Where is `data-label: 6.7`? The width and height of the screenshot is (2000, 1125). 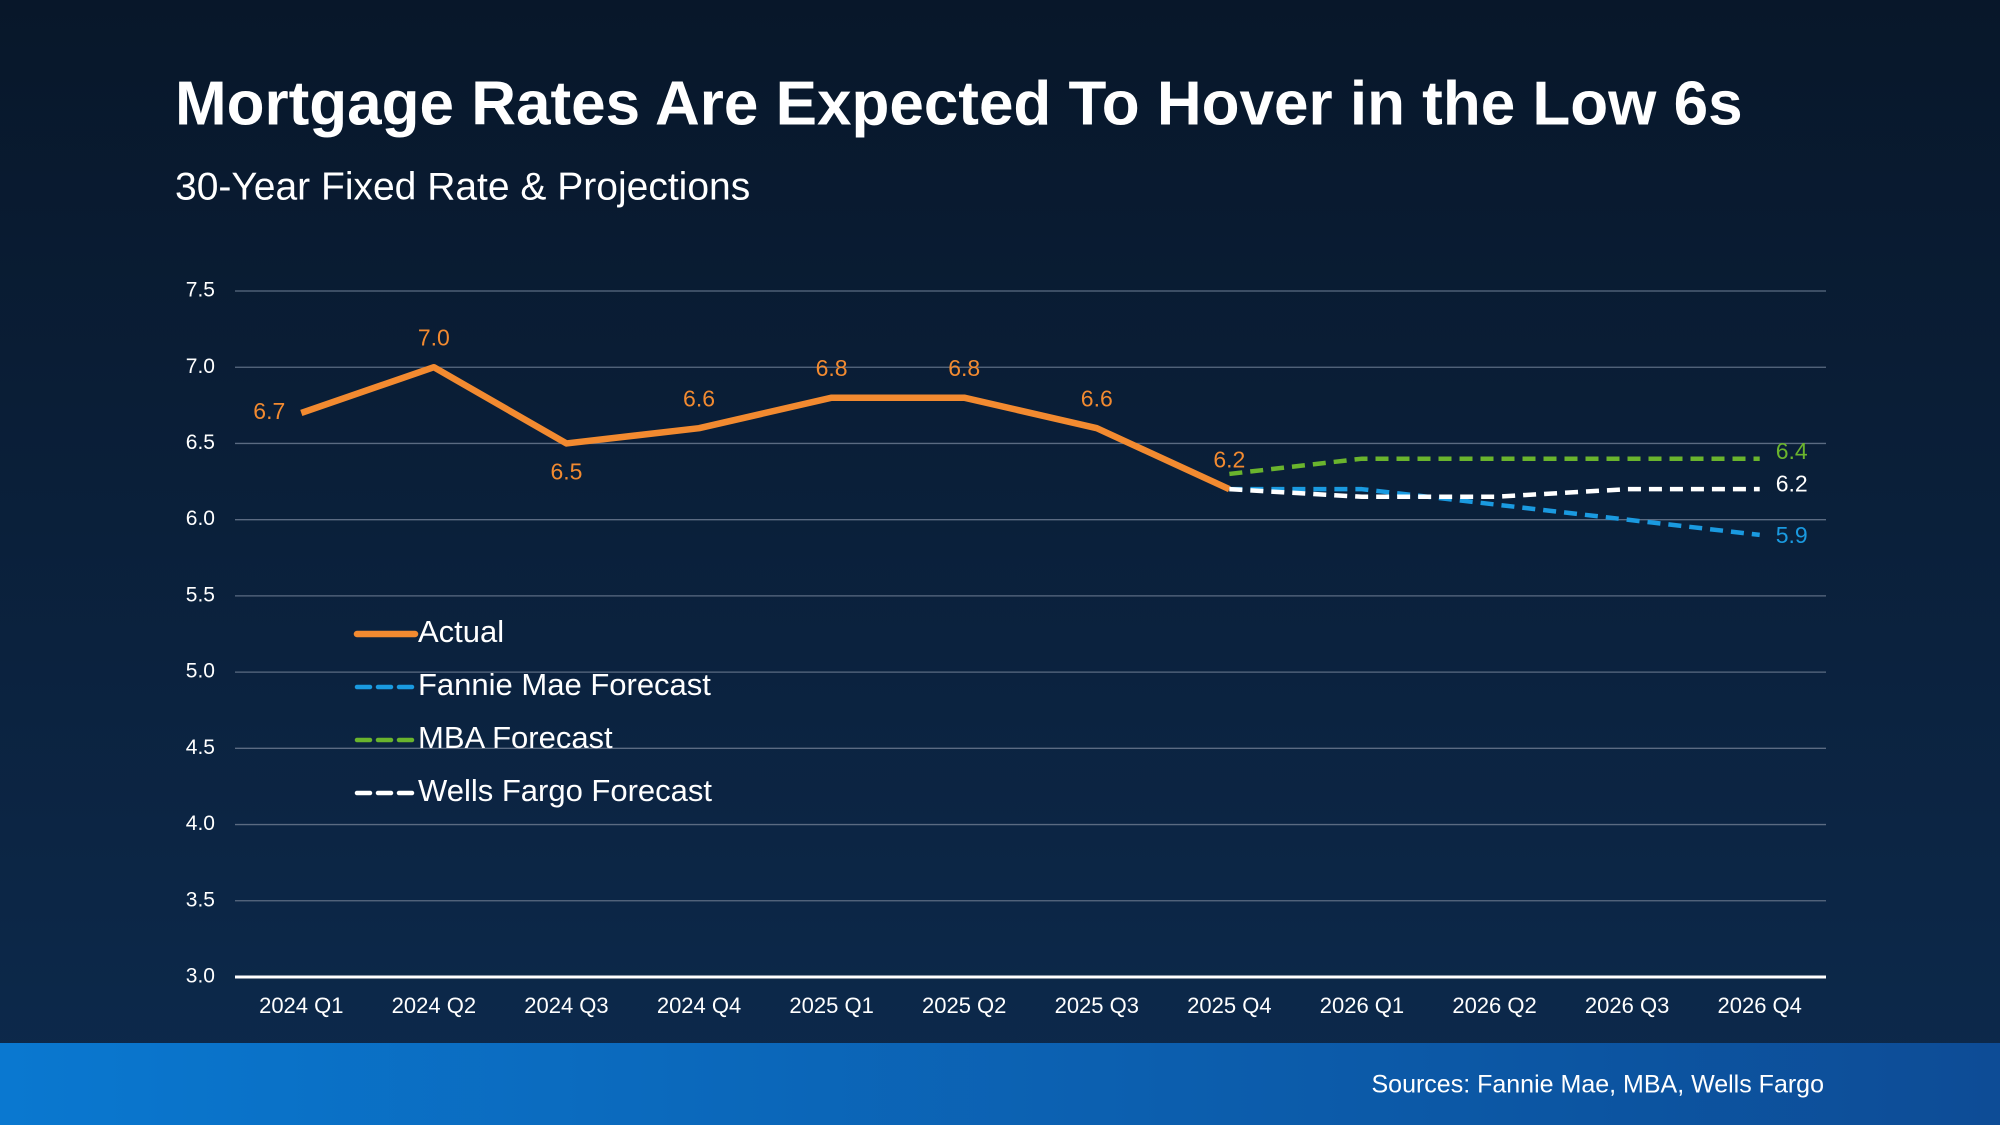 data-label: 6.7 is located at coordinates (269, 411).